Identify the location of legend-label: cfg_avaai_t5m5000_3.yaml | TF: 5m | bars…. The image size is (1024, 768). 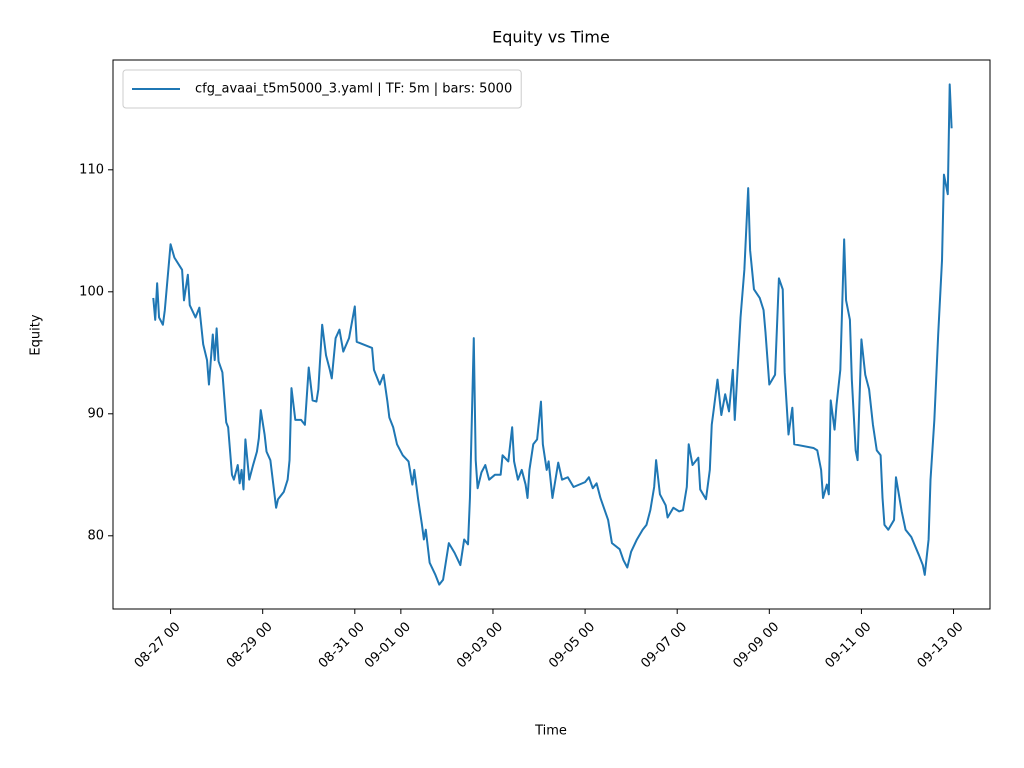
(353, 89).